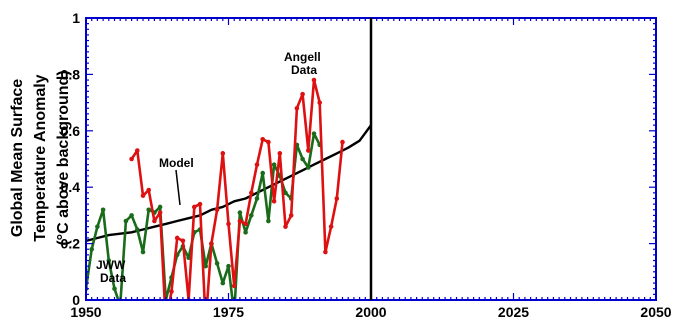  Describe the element at coordinates (302, 57) in the screenshot. I see `angell-annotation-line-1: Angell` at that location.